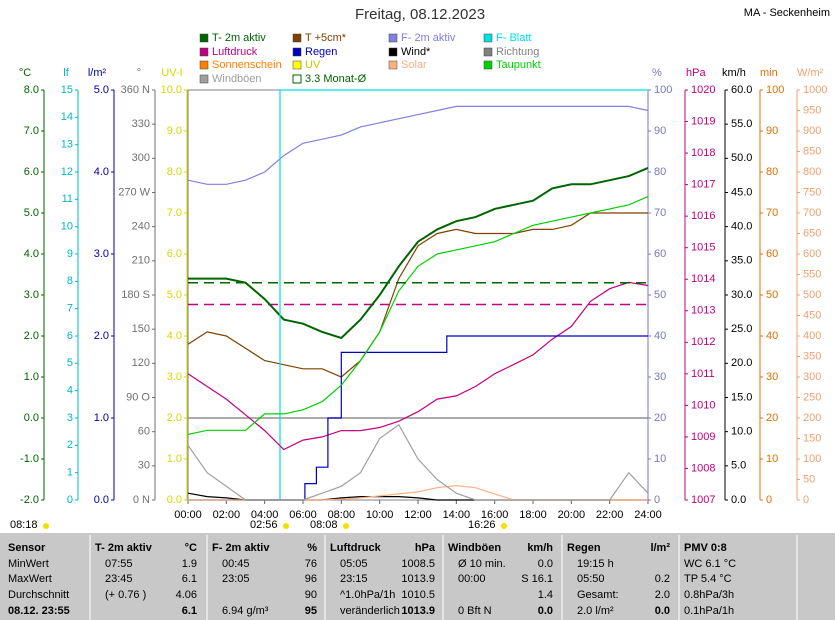 This screenshot has height=620, width=835. Describe the element at coordinates (29, 500) in the screenshot. I see `y-tick-label: -2.0` at that location.